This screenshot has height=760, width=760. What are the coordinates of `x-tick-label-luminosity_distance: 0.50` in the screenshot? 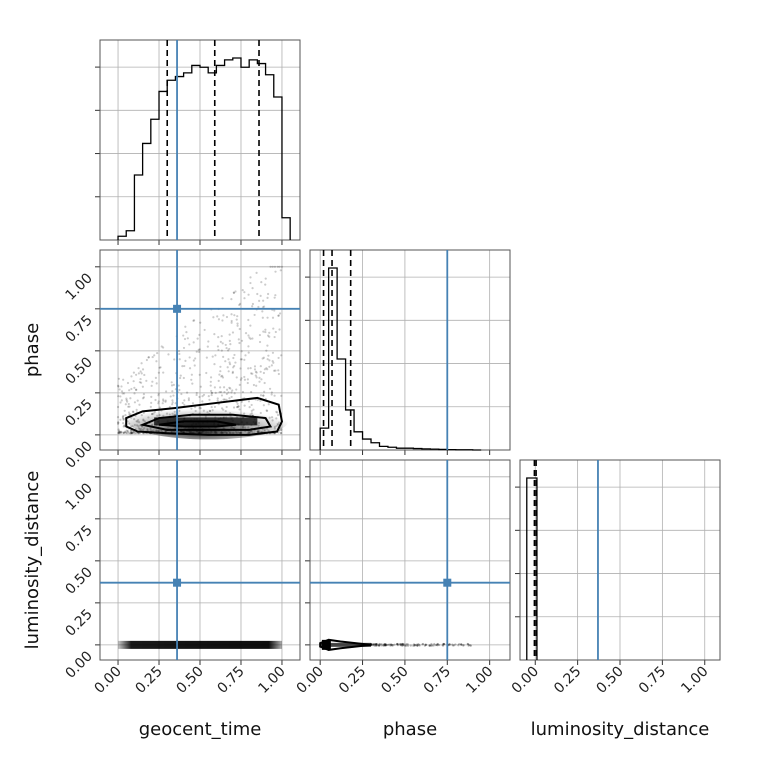 It's located at (609, 680).